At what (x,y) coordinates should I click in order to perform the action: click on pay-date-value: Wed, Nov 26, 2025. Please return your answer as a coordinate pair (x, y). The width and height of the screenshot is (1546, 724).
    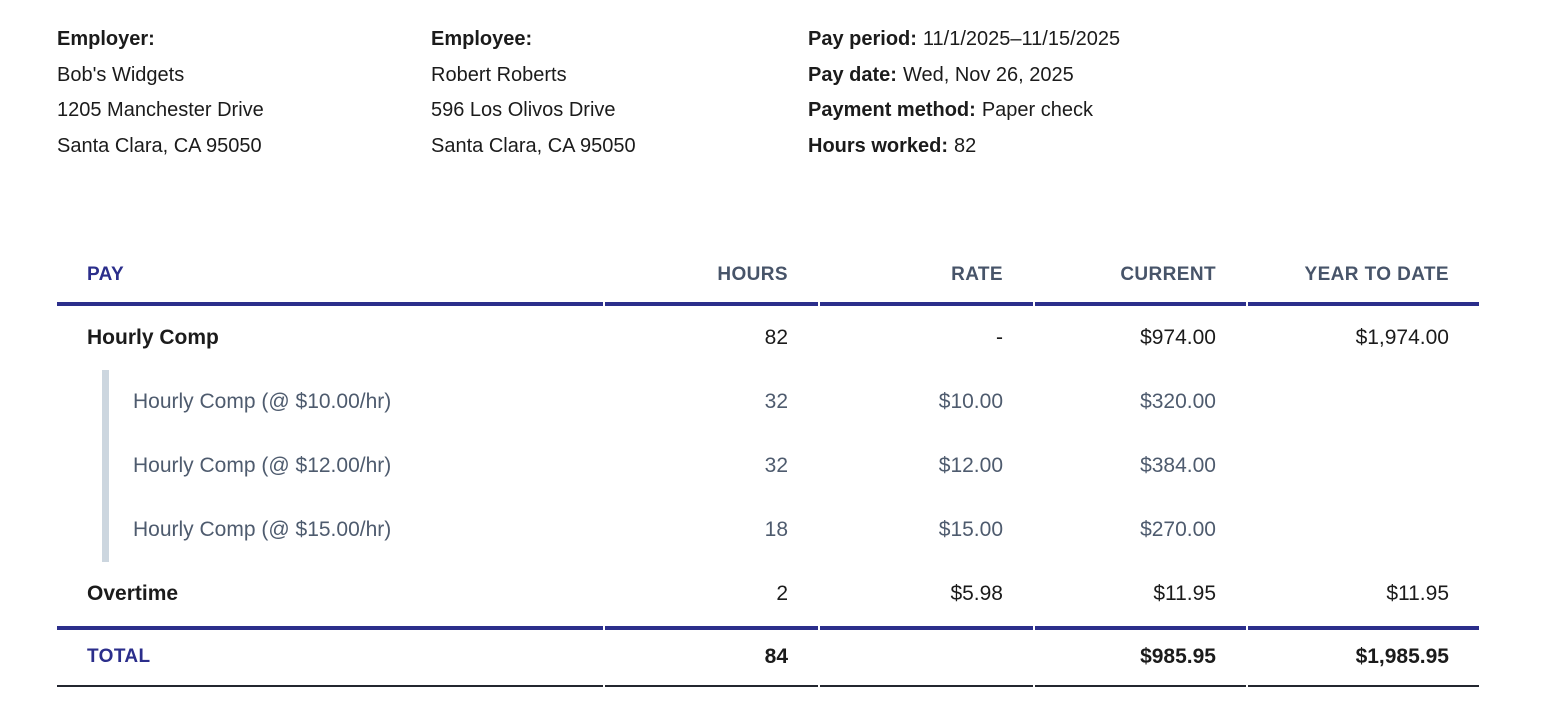
    Looking at the image, I should click on (988, 74).